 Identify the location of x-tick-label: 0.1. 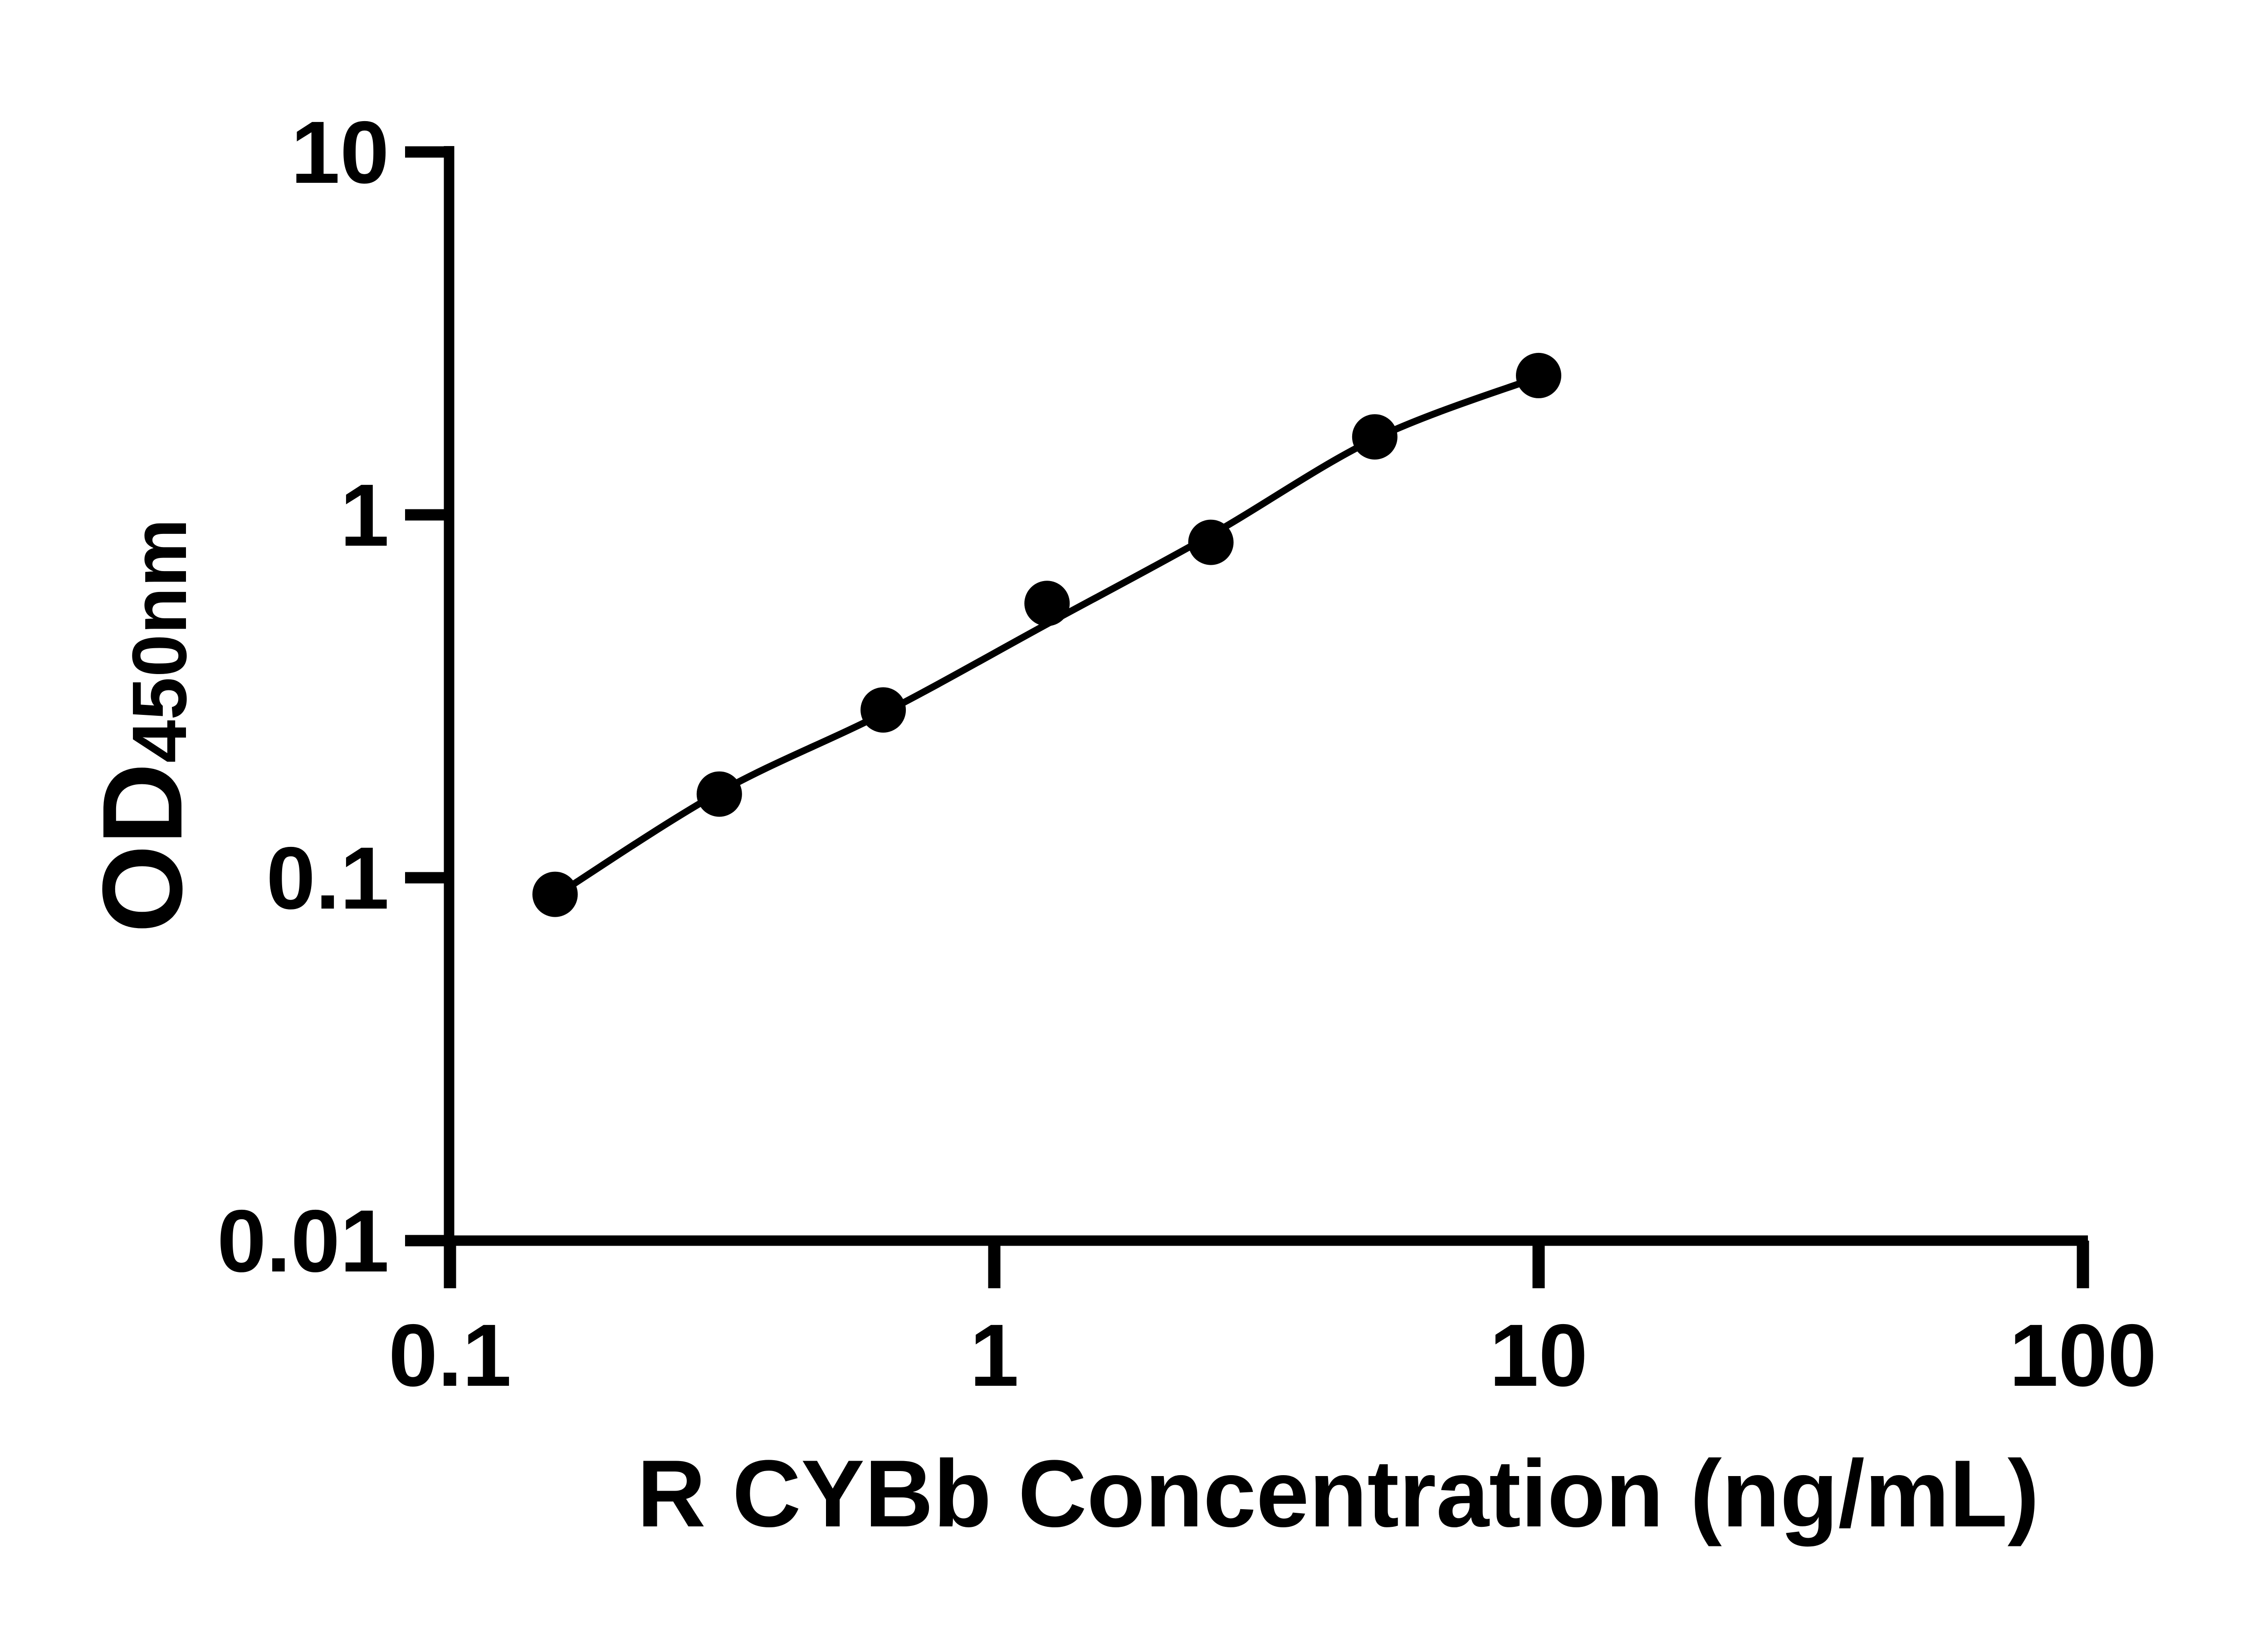
(450, 1355).